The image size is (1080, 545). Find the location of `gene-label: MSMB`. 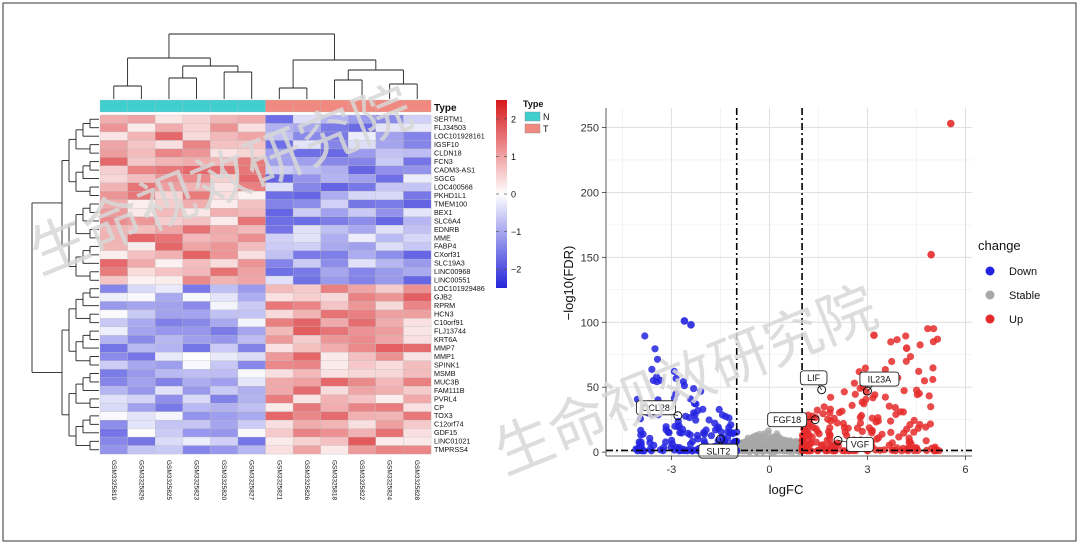

gene-label: MSMB is located at coordinates (445, 373).